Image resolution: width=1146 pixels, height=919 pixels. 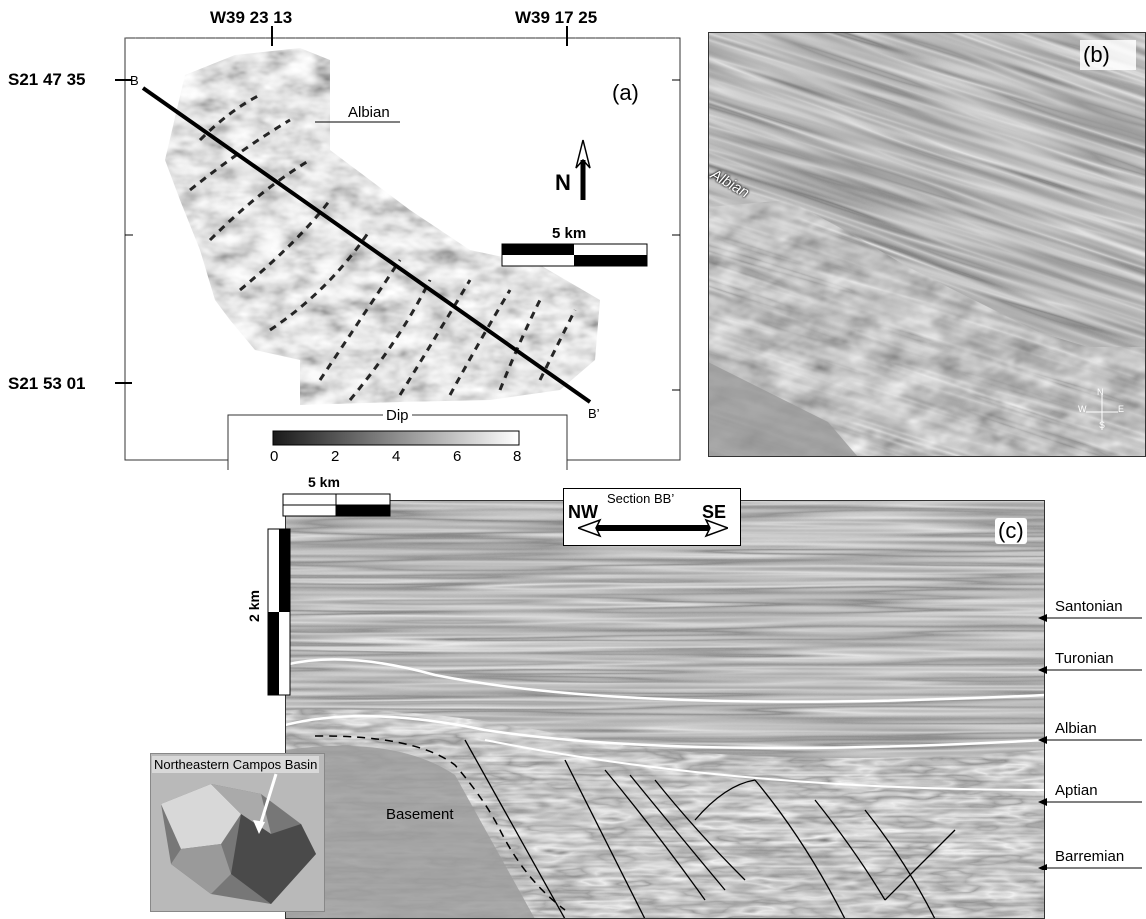 I want to click on panel-a-letter: (a), so click(x=625, y=92).